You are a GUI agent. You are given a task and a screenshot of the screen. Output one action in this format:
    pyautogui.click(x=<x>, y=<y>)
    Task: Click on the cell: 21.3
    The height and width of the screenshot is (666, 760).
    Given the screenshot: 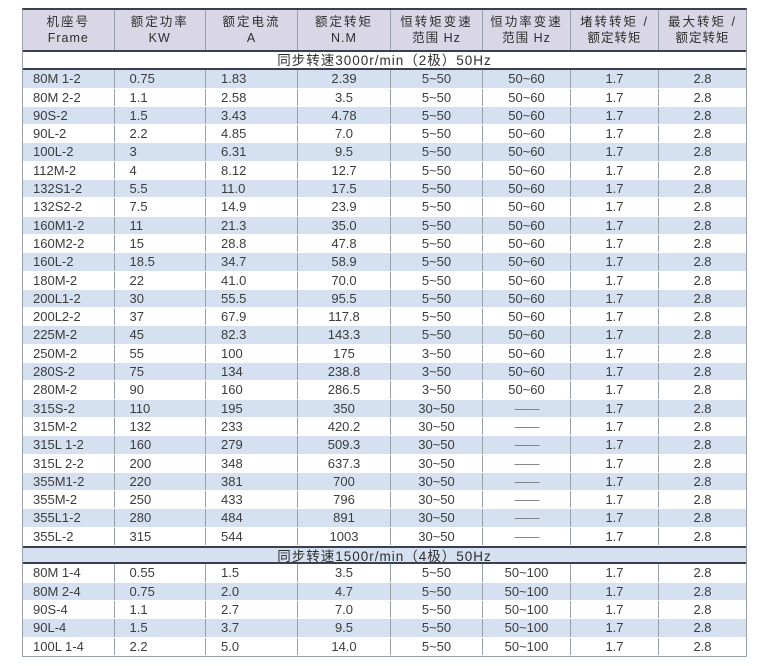 What is the action you would take?
    pyautogui.click(x=252, y=225)
    